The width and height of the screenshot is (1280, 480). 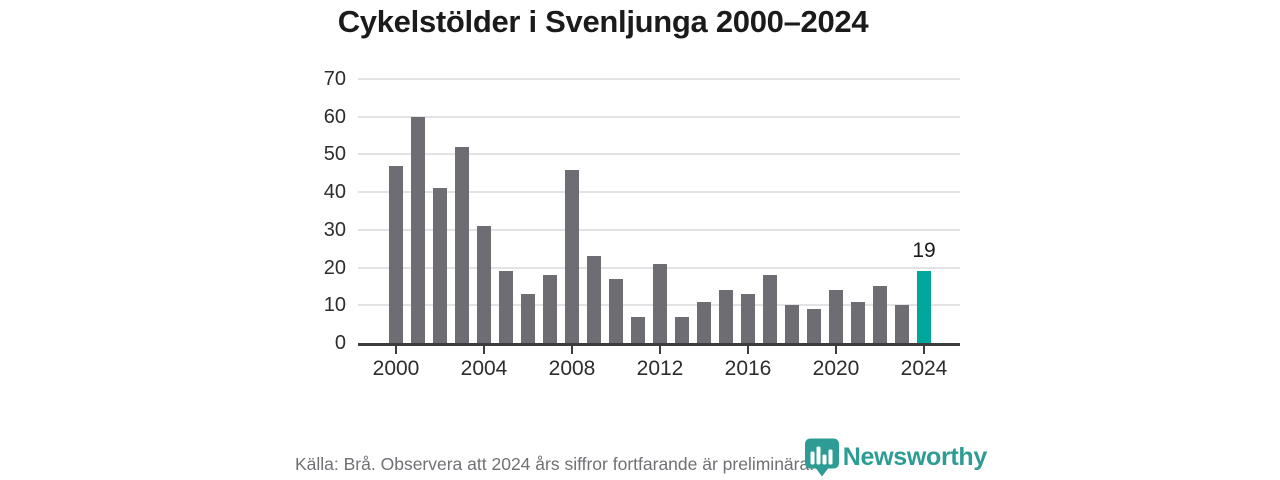 I want to click on bar-2024, so click(x=924, y=307).